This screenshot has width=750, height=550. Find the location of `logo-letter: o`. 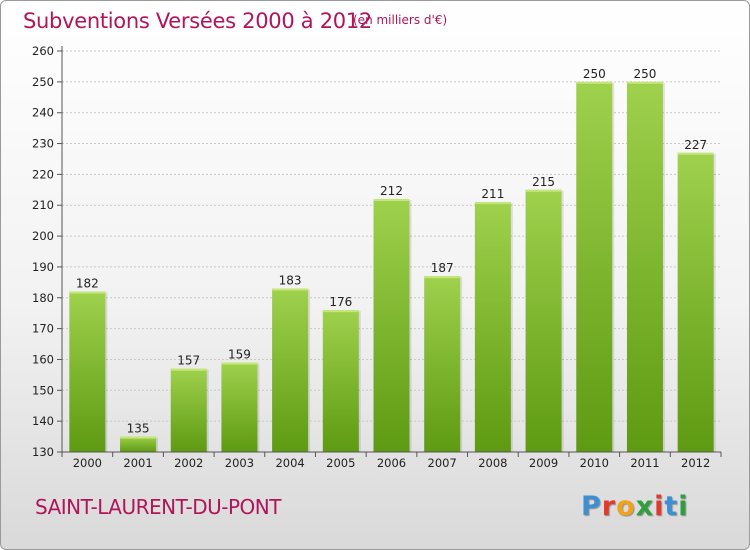

logo-letter: o is located at coordinates (626, 506).